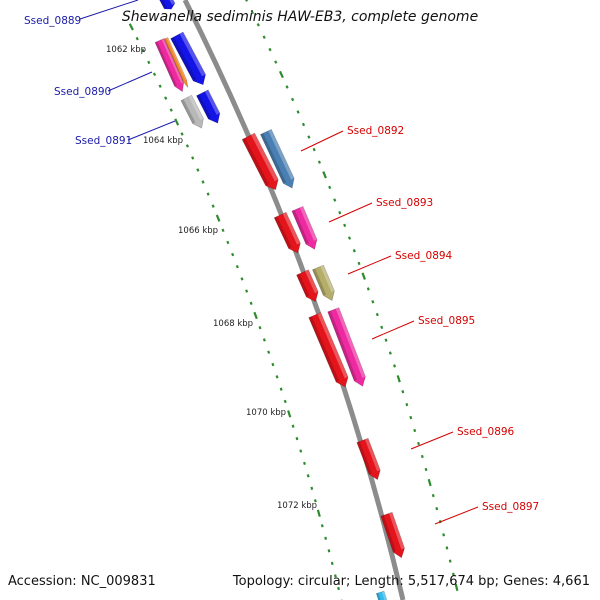 Image resolution: width=600 pixels, height=600 pixels. Describe the element at coordinates (126, 50) in the screenshot. I see `kbp-label: 1062 kbp` at that location.